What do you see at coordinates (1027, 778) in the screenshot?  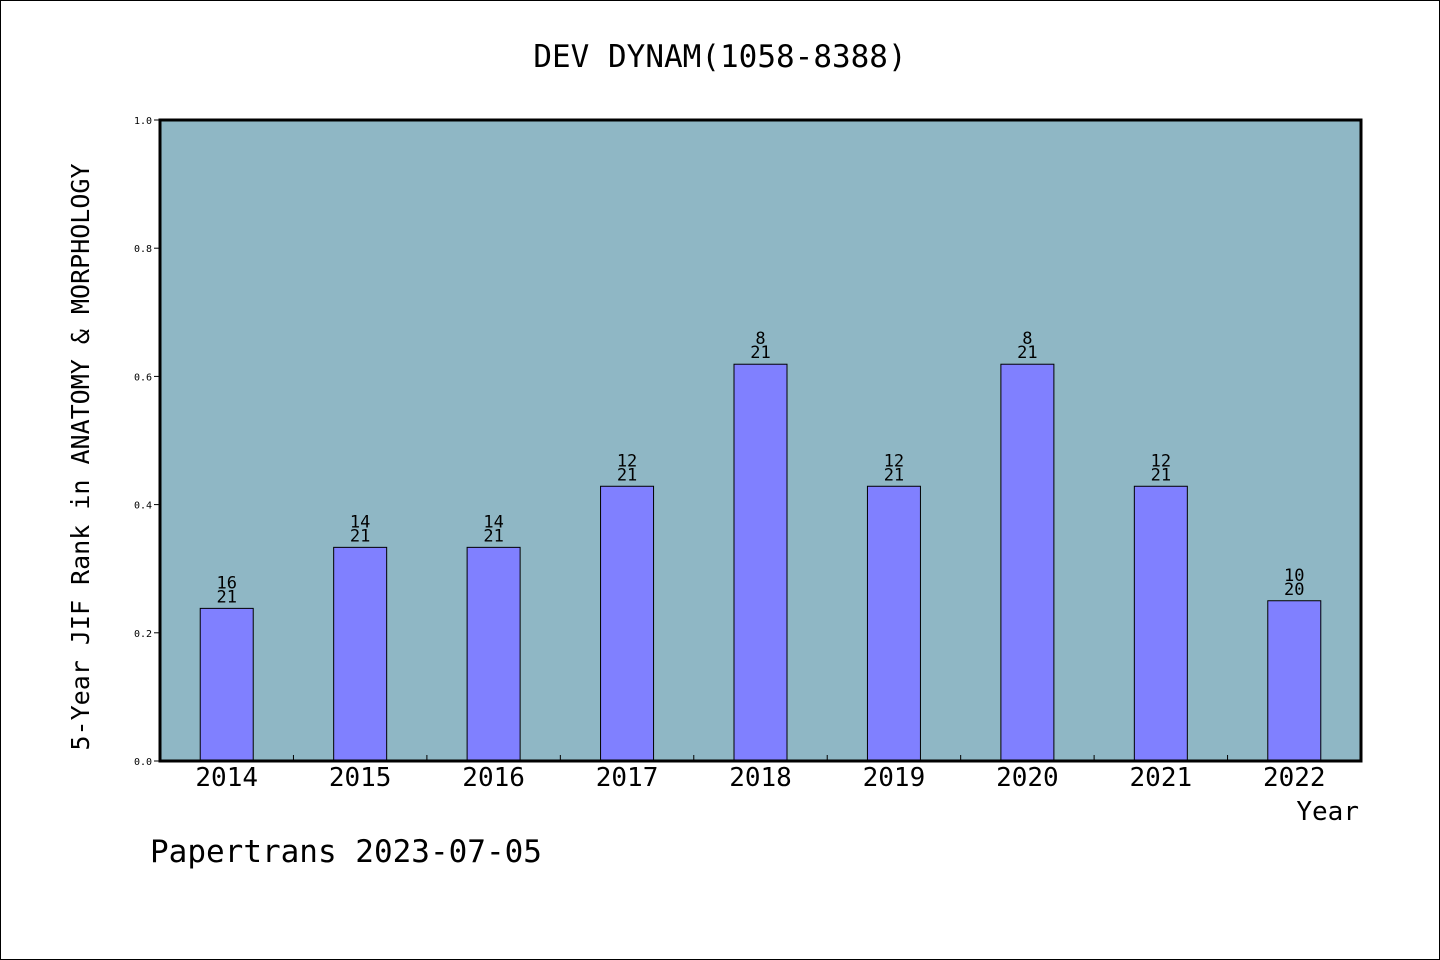 I see `x-tick-label-2020: 2020` at bounding box center [1027, 778].